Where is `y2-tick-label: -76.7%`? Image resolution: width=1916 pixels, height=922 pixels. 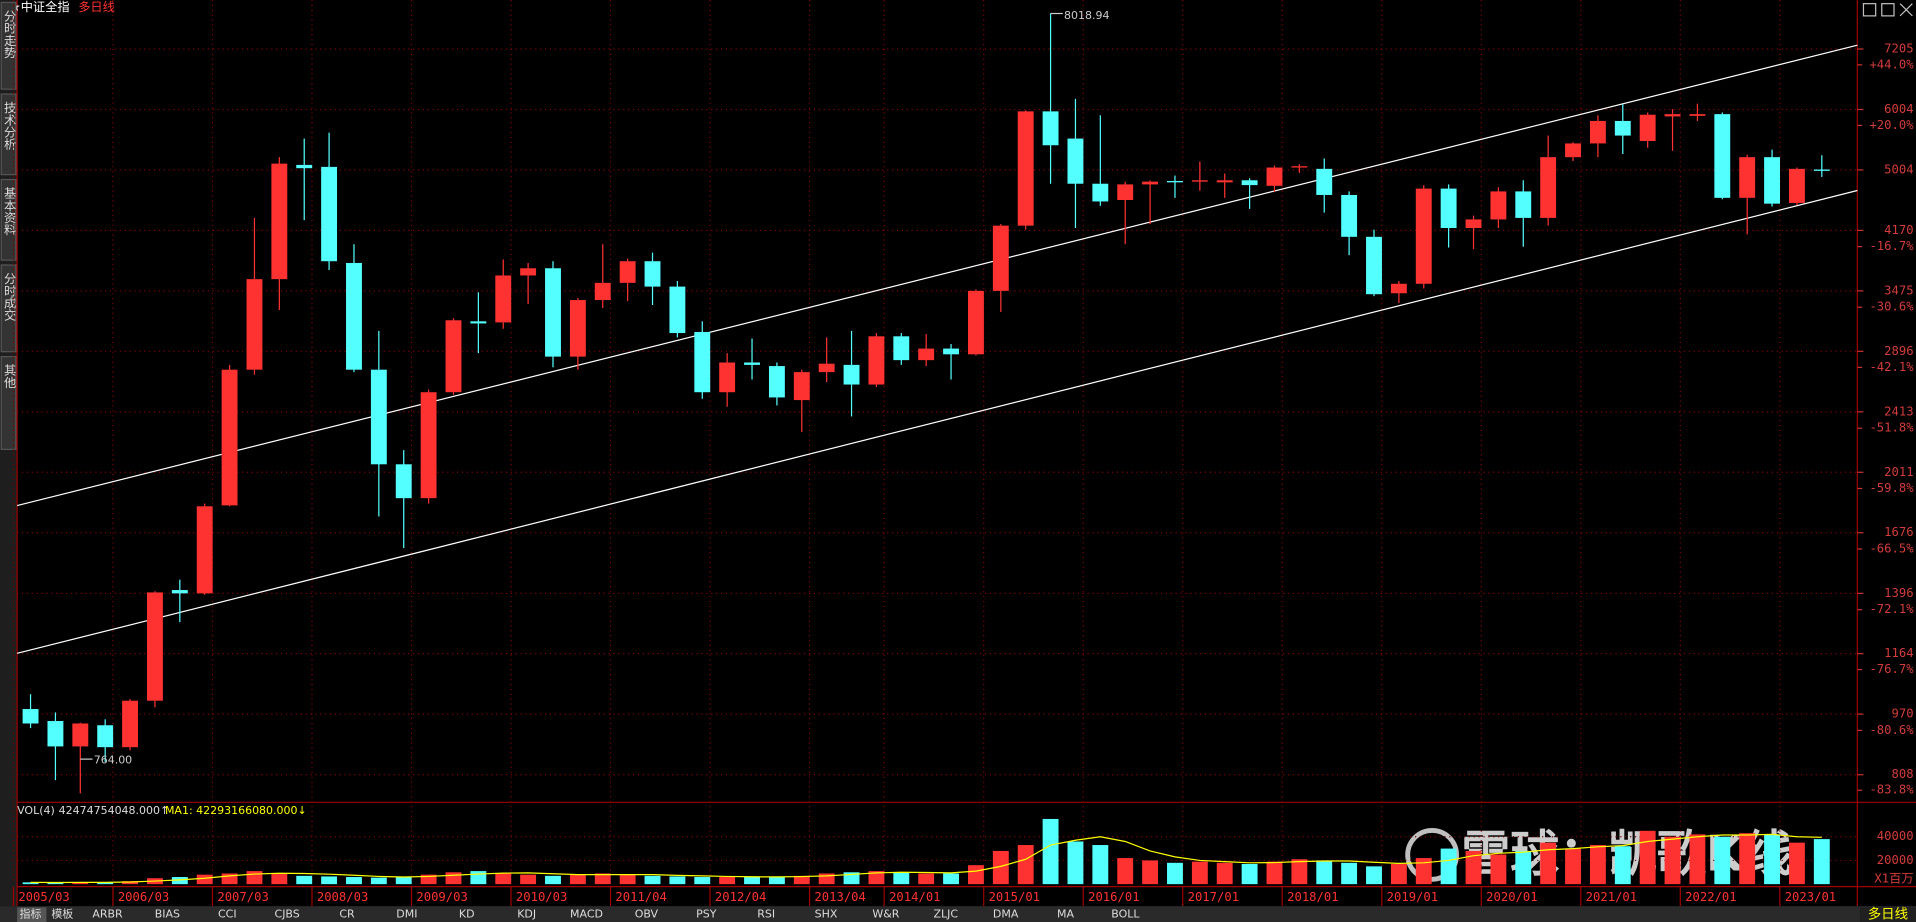
y2-tick-label: -76.7% is located at coordinates (1891, 669).